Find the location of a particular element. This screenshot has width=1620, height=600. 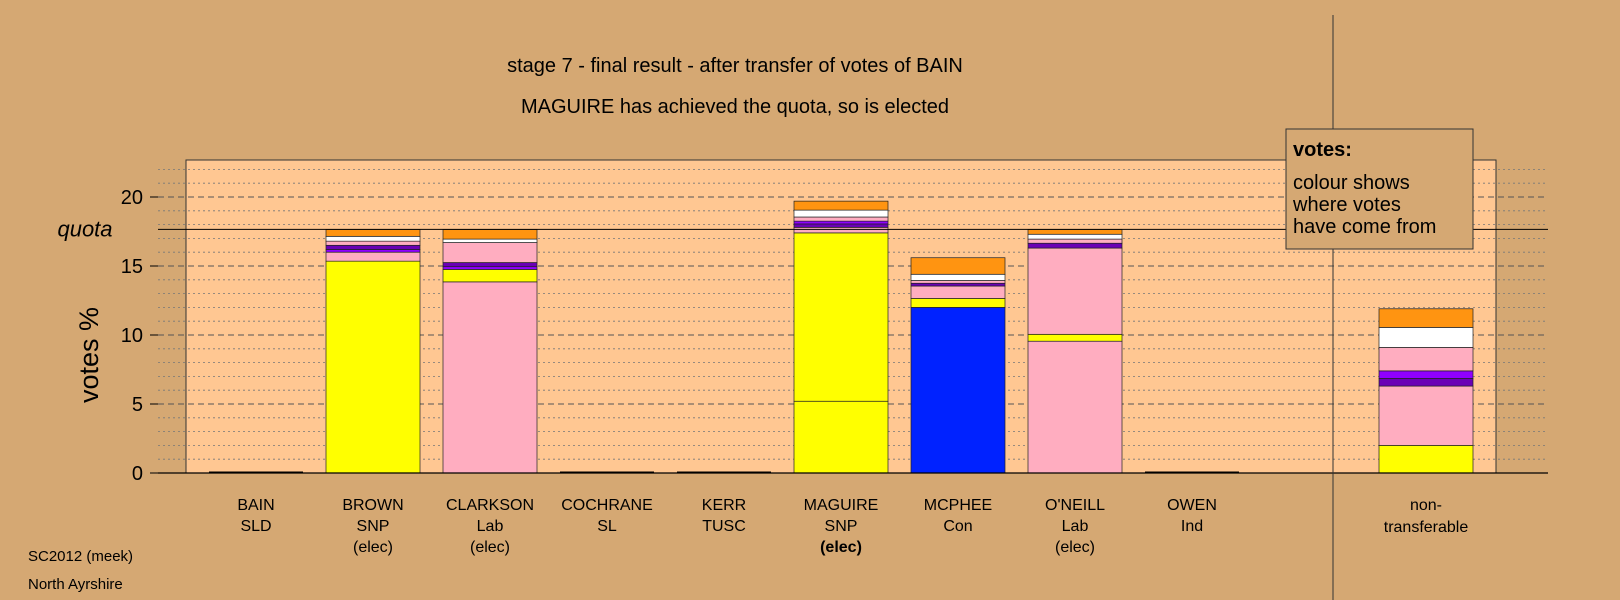

x-label-mcphee-party: Con is located at coordinates (957, 526).